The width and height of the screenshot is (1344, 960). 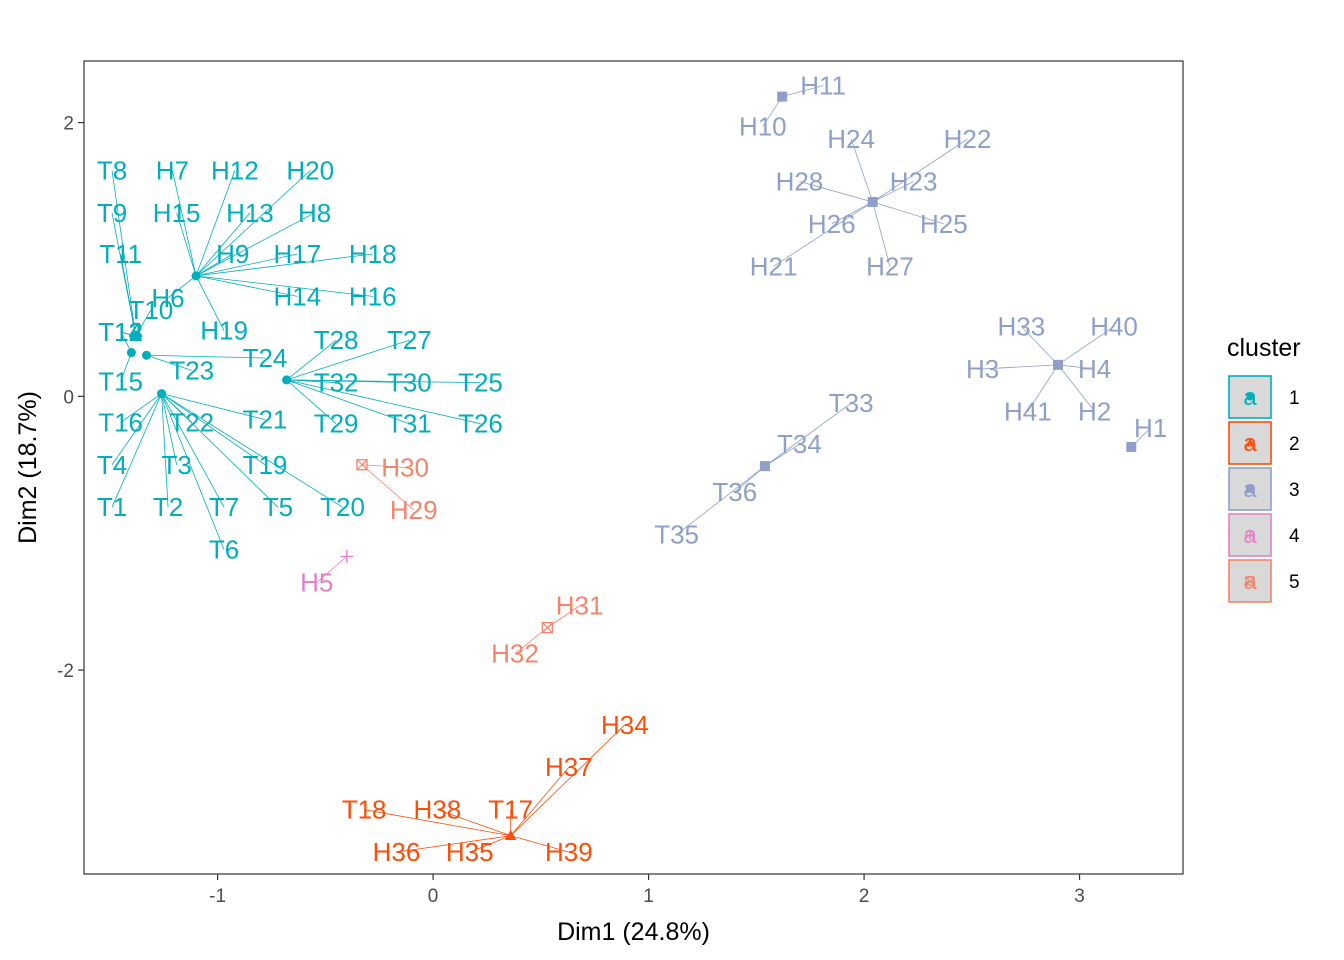 I want to click on point-label: H30, so click(x=405, y=468).